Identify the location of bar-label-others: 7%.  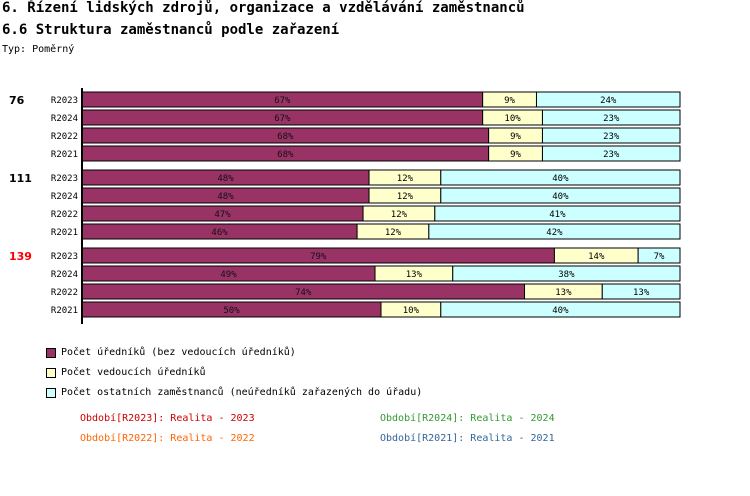
(659, 257).